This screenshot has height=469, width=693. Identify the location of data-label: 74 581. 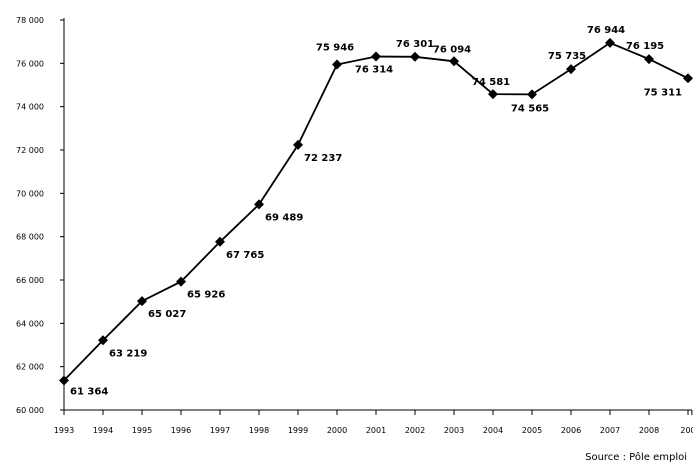
(491, 82).